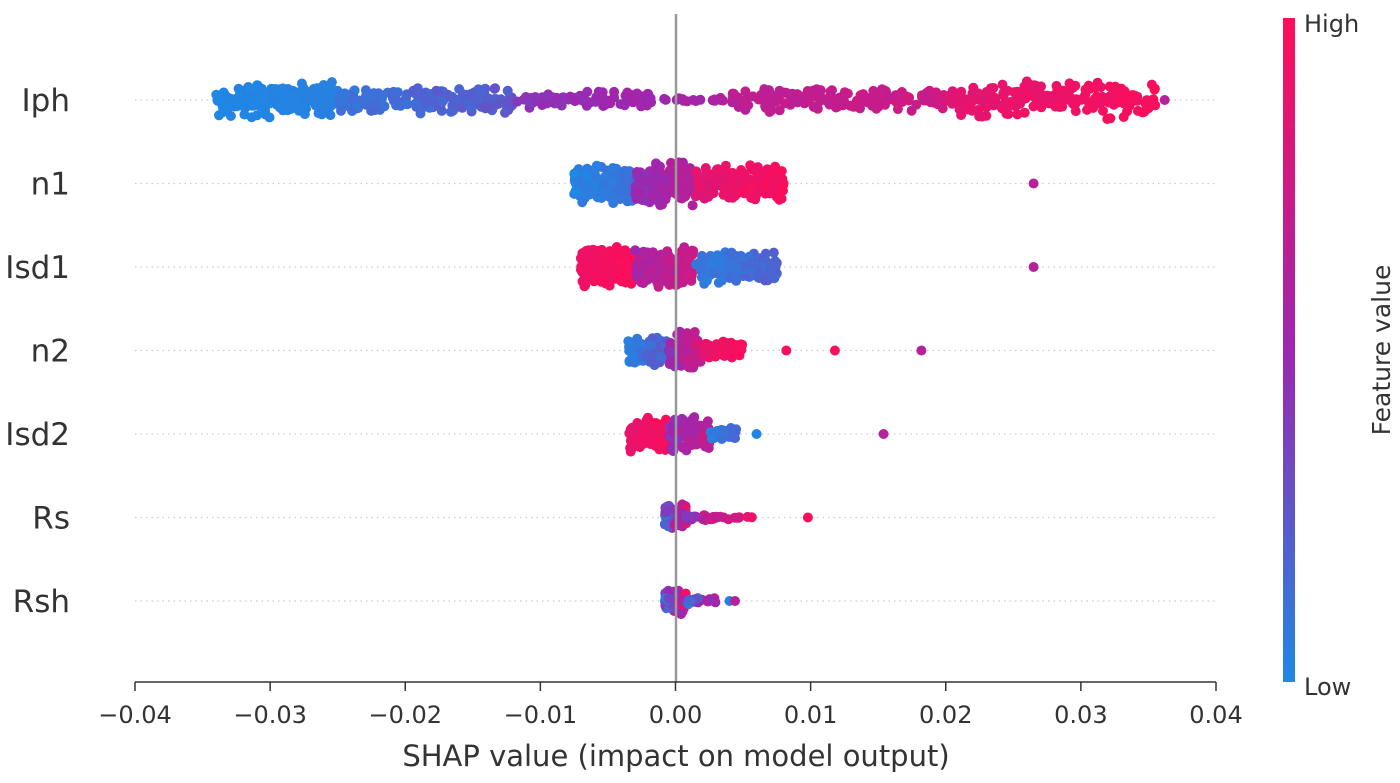 The width and height of the screenshot is (1400, 783). I want to click on colorbar-high-label: High, so click(1331, 24).